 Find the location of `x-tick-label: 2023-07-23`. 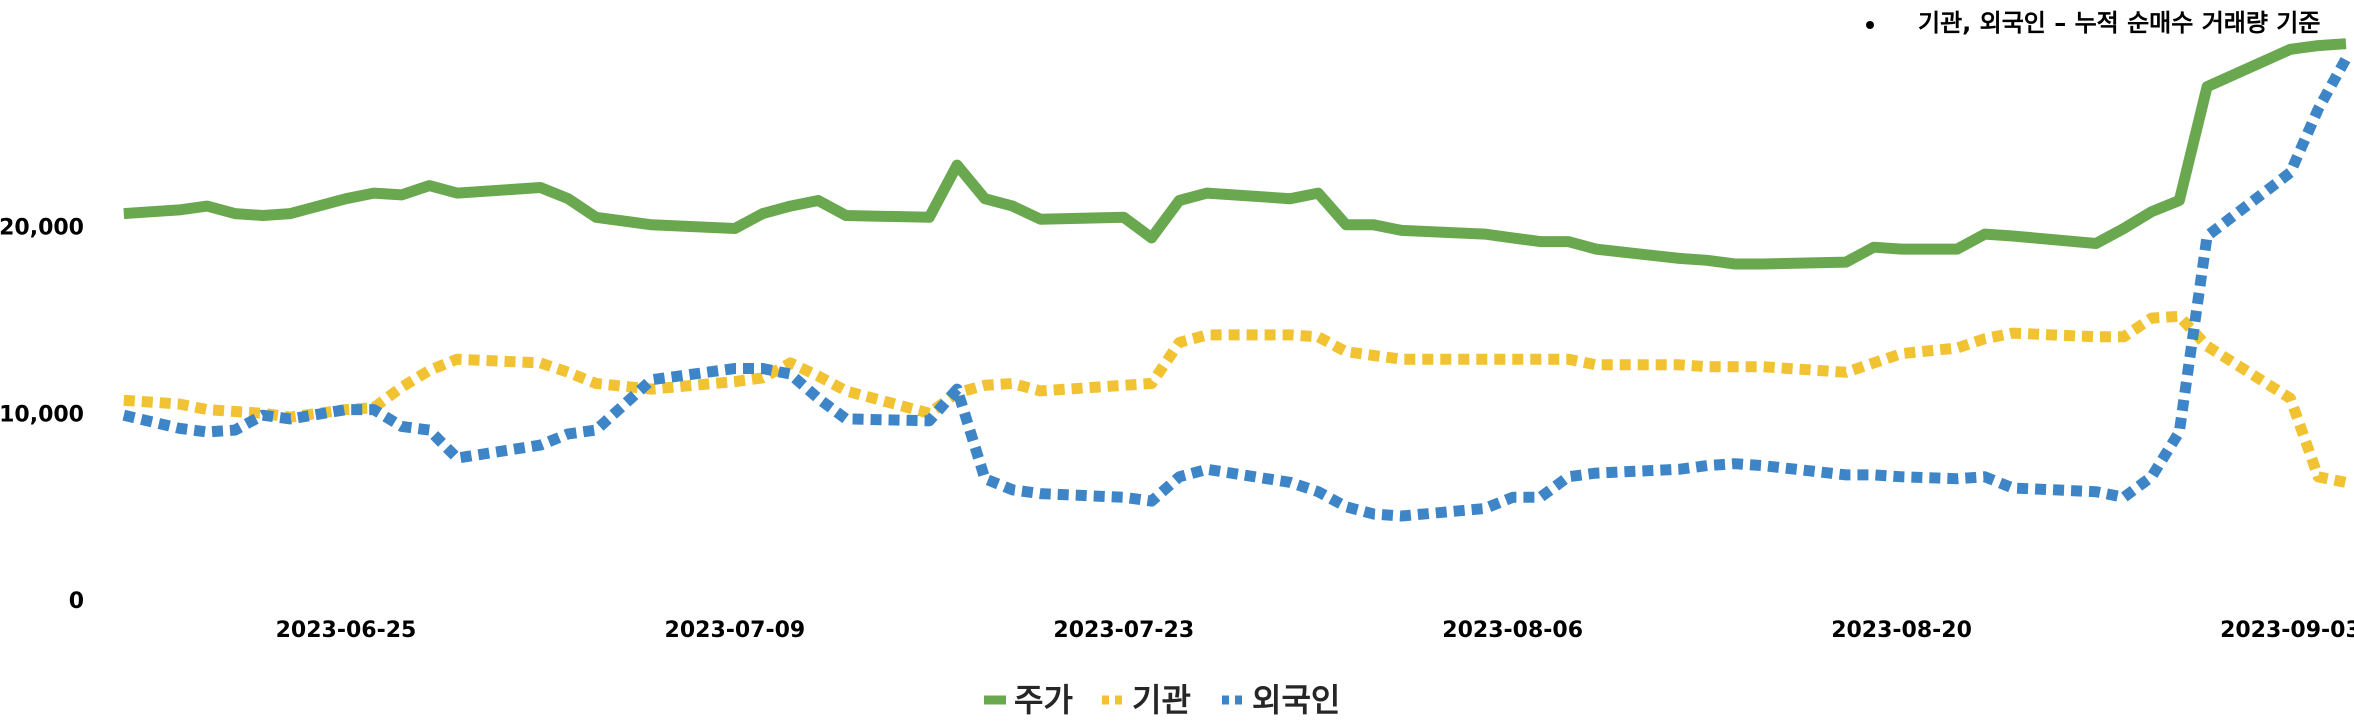

x-tick-label: 2023-07-23 is located at coordinates (1123, 630).